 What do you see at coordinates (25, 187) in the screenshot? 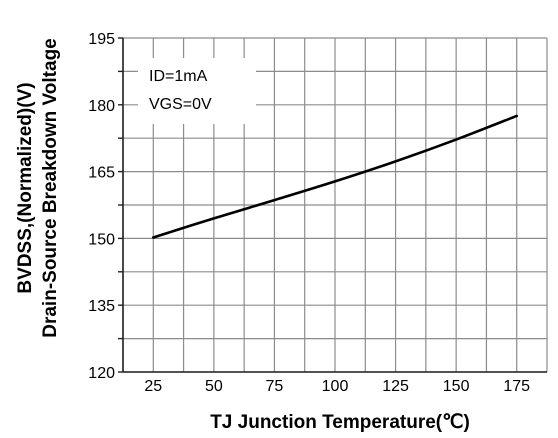
I see `y-axis-title-line1: BVDSS,(Normalized)(V)` at bounding box center [25, 187].